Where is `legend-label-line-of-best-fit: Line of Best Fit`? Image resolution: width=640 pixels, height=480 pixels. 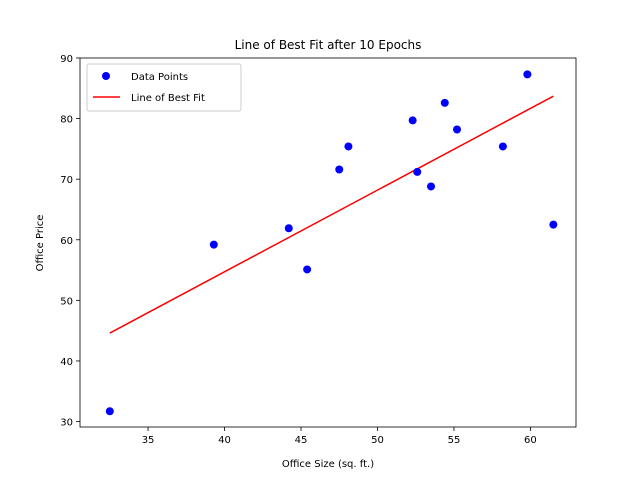
legend-label-line-of-best-fit: Line of Best Fit is located at coordinates (168, 98).